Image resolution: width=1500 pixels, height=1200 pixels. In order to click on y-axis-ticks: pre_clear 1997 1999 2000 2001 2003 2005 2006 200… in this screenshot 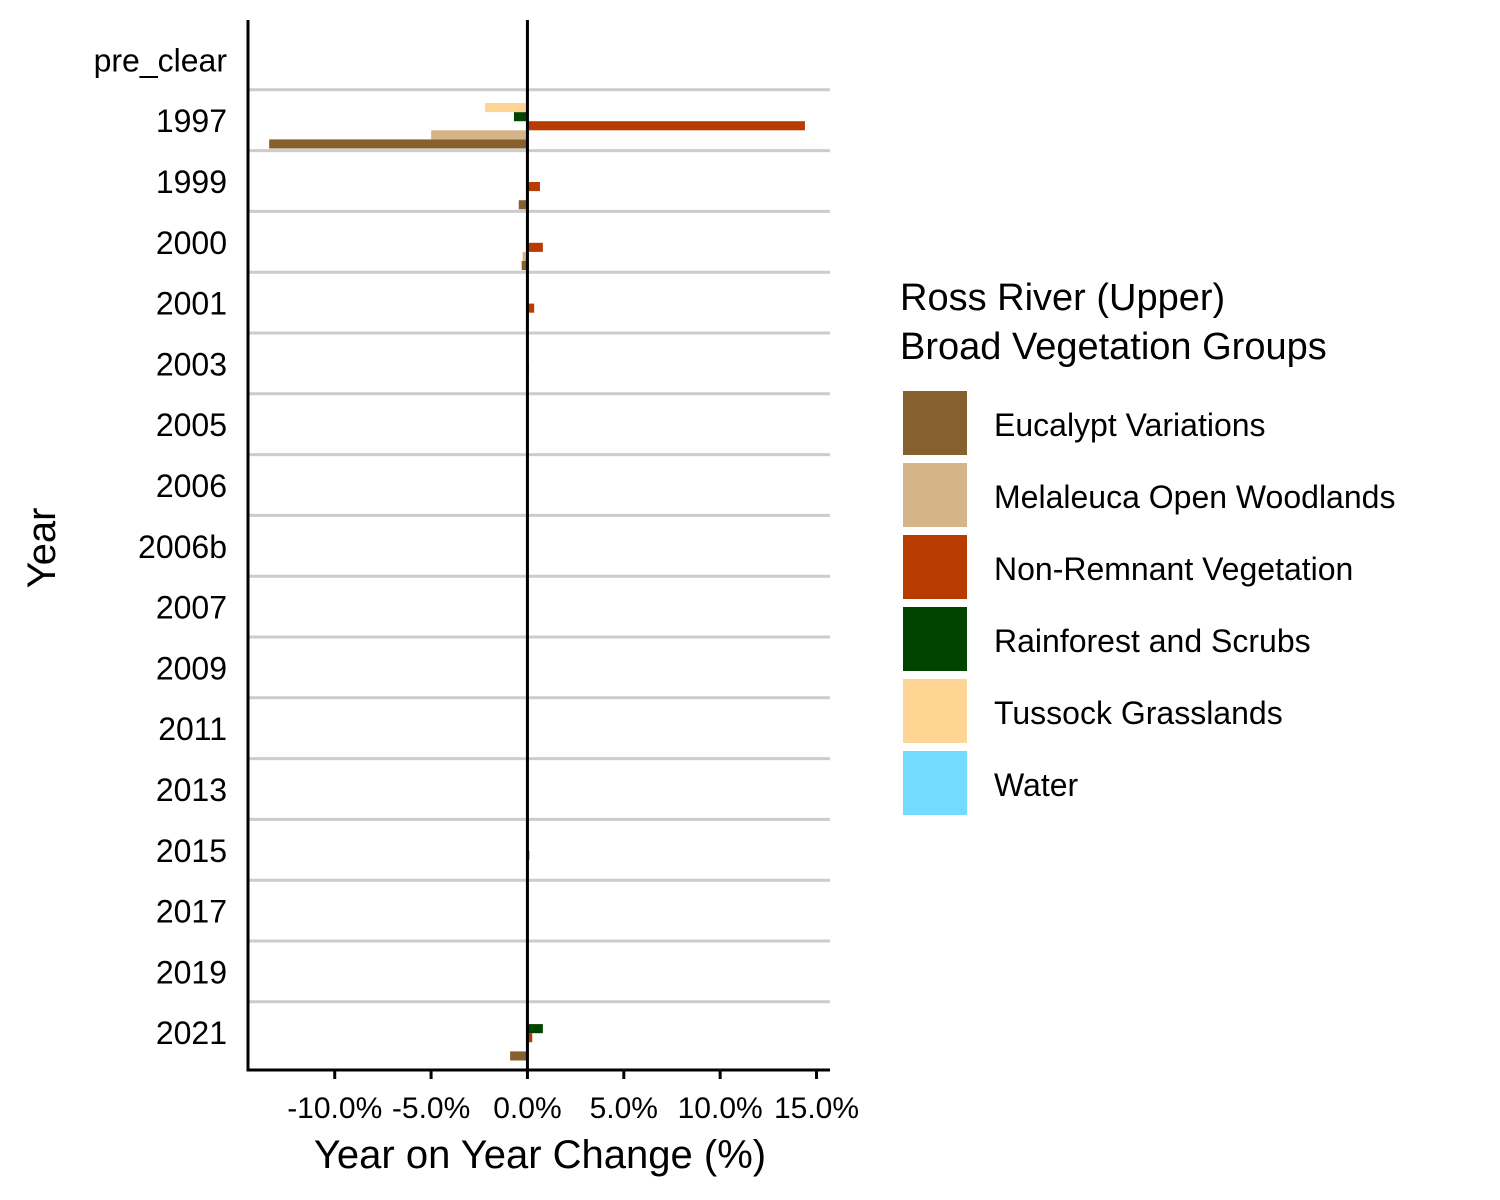, I will do `click(161, 546)`.